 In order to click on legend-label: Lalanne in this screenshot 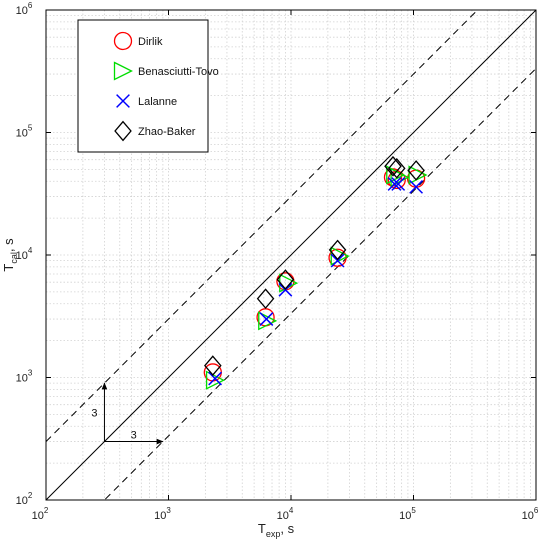, I will do `click(157, 102)`.